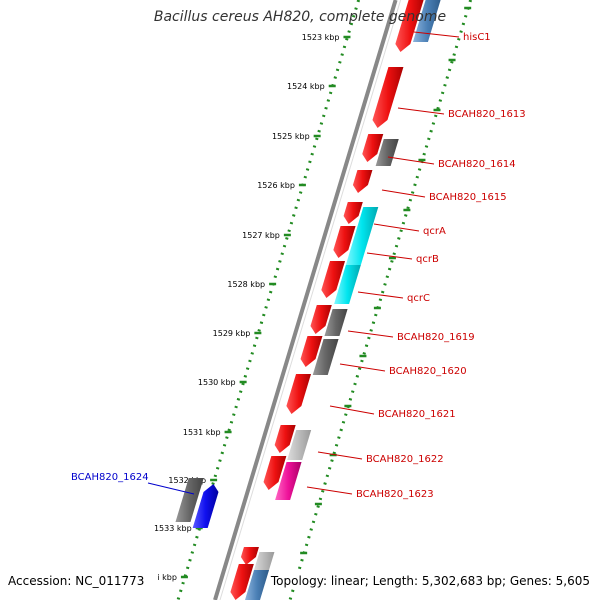 This screenshot has width=600, height=604. Describe the element at coordinates (434, 231) in the screenshot. I see `gene-label: qcrA` at that location.